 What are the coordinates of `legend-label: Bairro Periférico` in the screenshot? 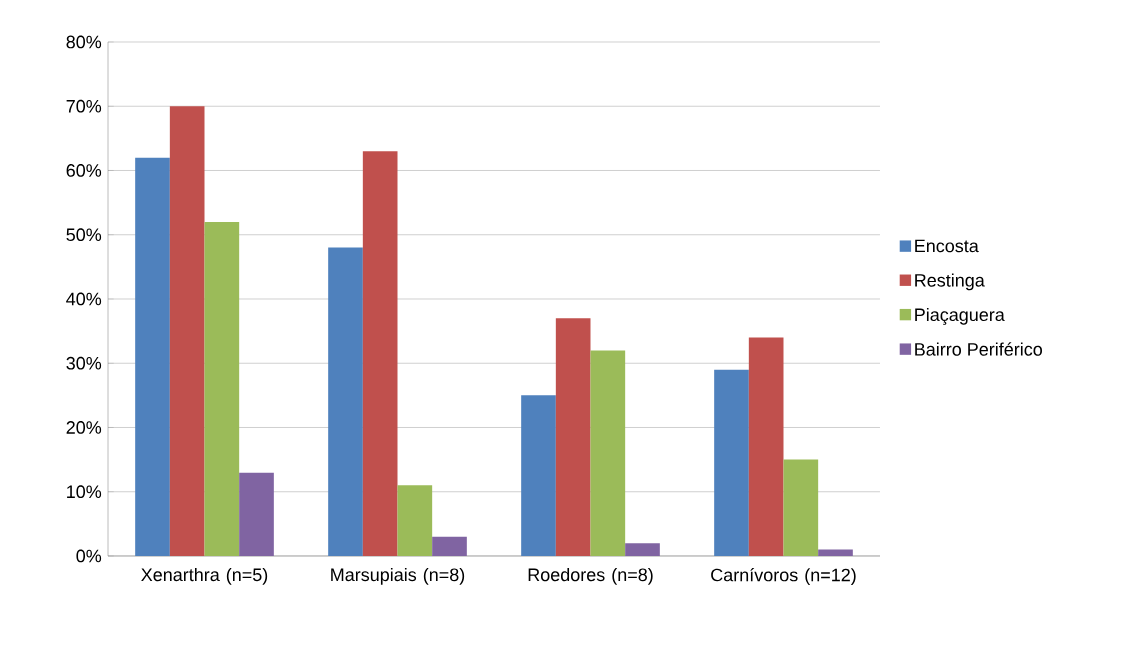 It's located at (979, 349).